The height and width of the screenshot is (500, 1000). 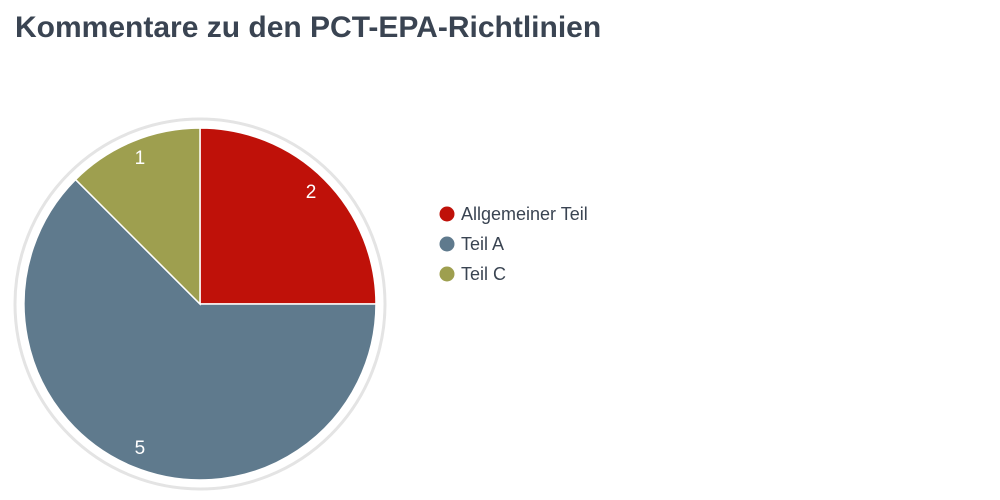 What do you see at coordinates (483, 274) in the screenshot?
I see `legend-label: Teil C` at bounding box center [483, 274].